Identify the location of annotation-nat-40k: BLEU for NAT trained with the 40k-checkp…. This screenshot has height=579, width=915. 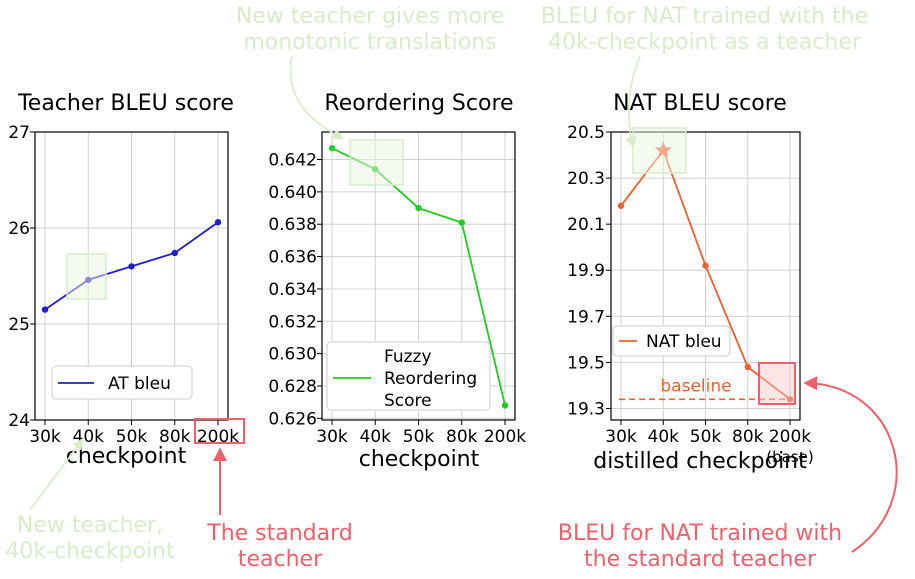
(704, 29).